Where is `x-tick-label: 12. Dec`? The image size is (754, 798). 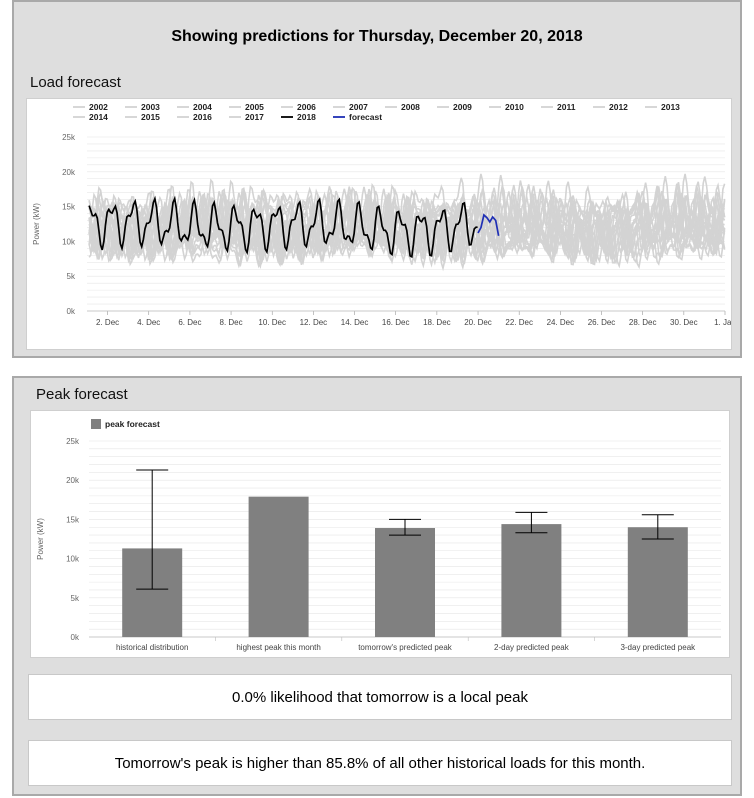 x-tick-label: 12. Dec is located at coordinates (314, 322).